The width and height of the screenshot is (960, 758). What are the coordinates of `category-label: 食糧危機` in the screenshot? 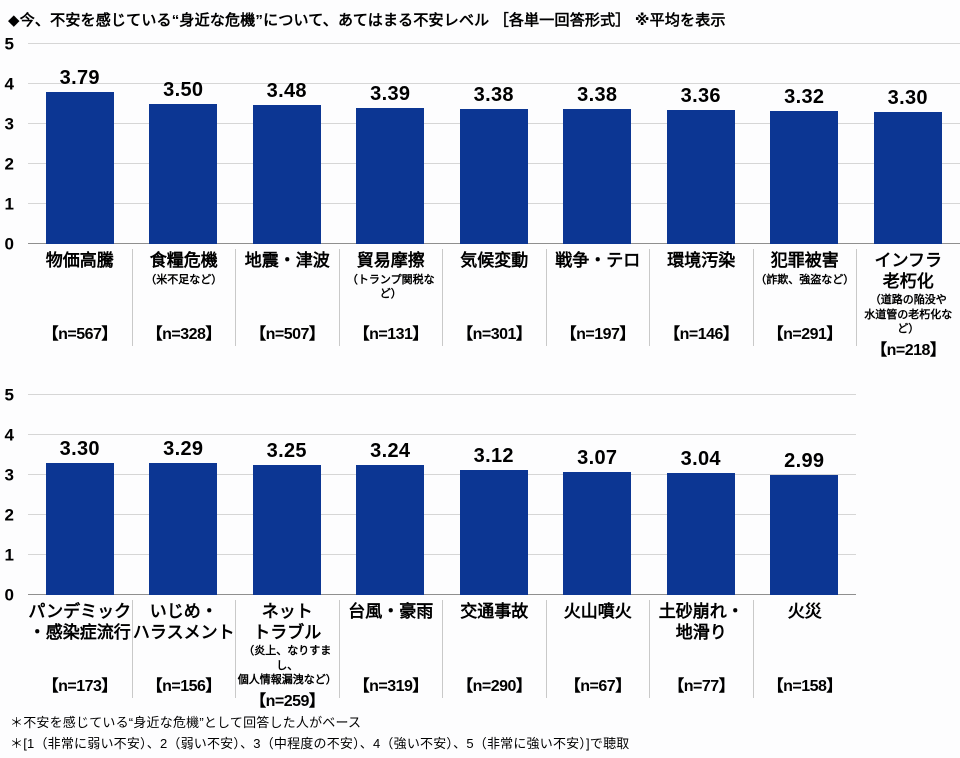 It's located at (183, 260).